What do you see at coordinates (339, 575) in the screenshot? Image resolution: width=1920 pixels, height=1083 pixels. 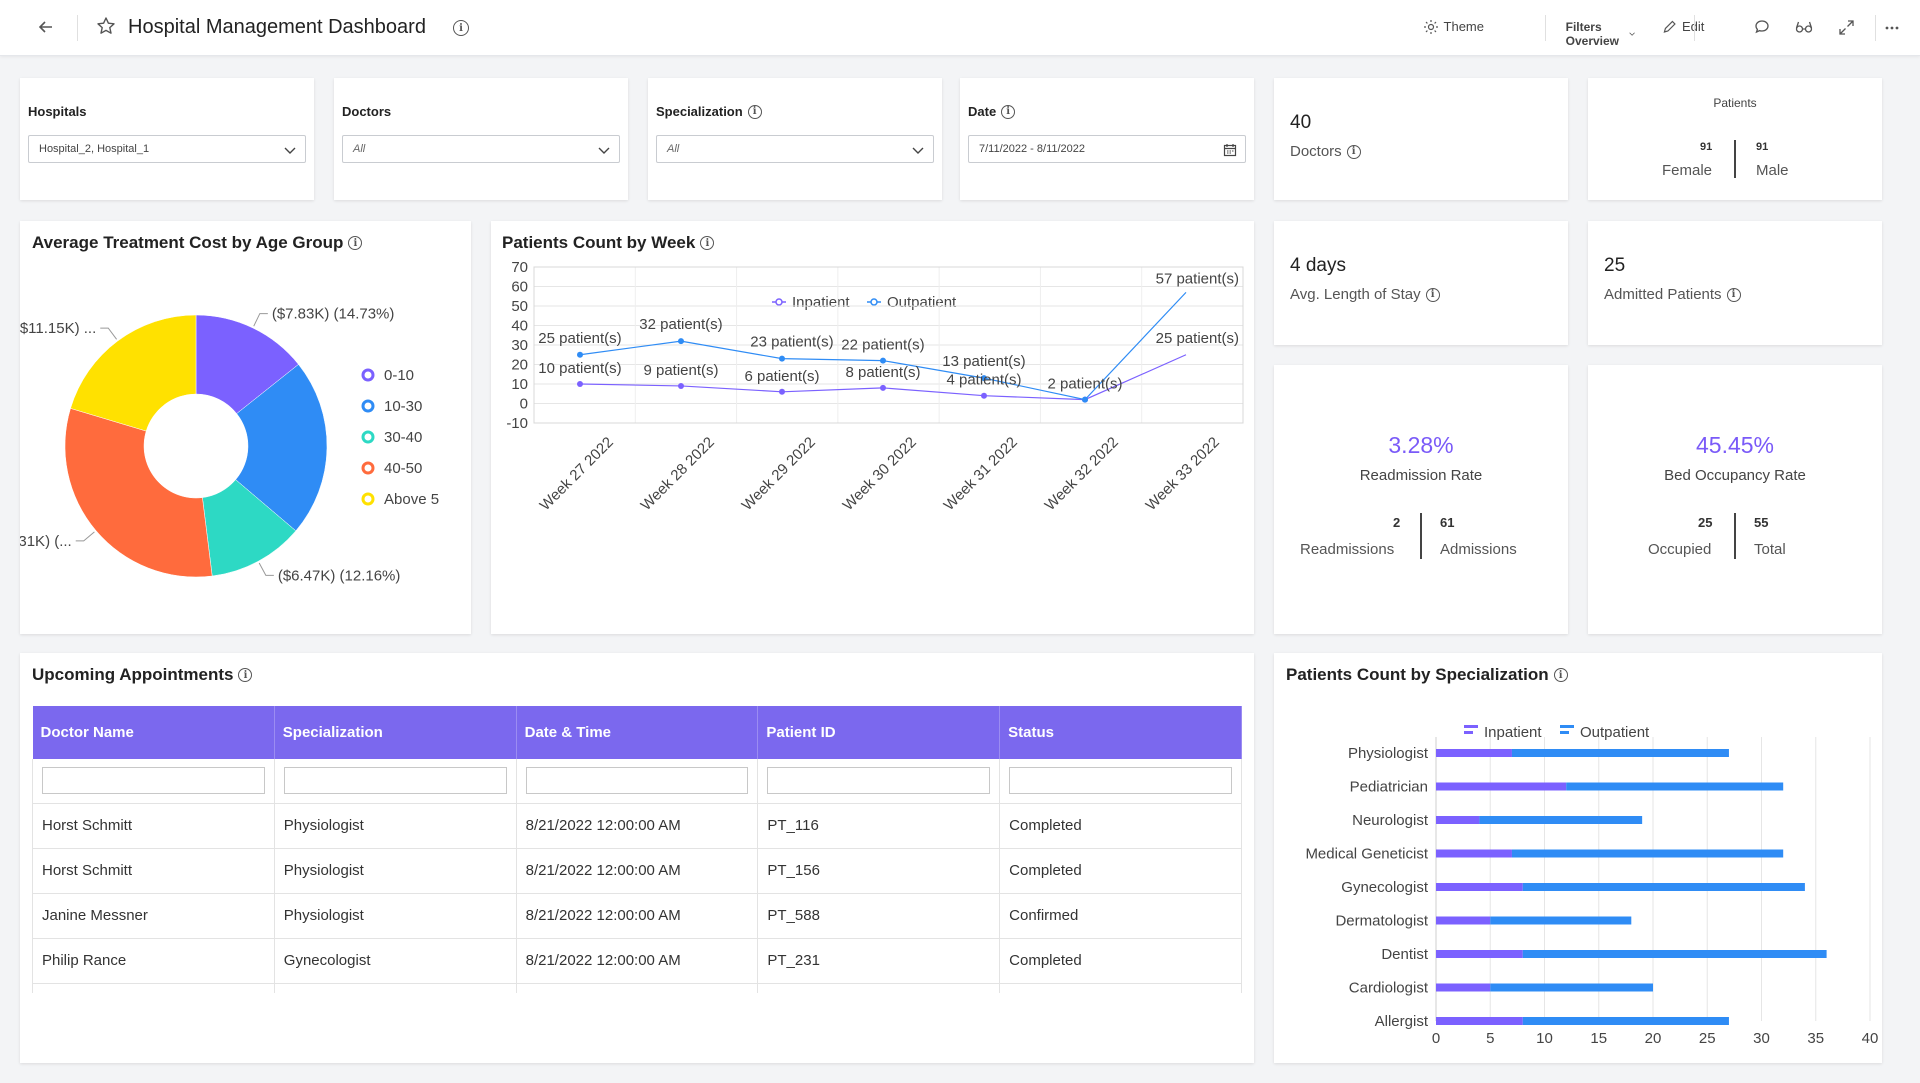 I see `pie-data-label: ($6.47K) (12.16%)` at bounding box center [339, 575].